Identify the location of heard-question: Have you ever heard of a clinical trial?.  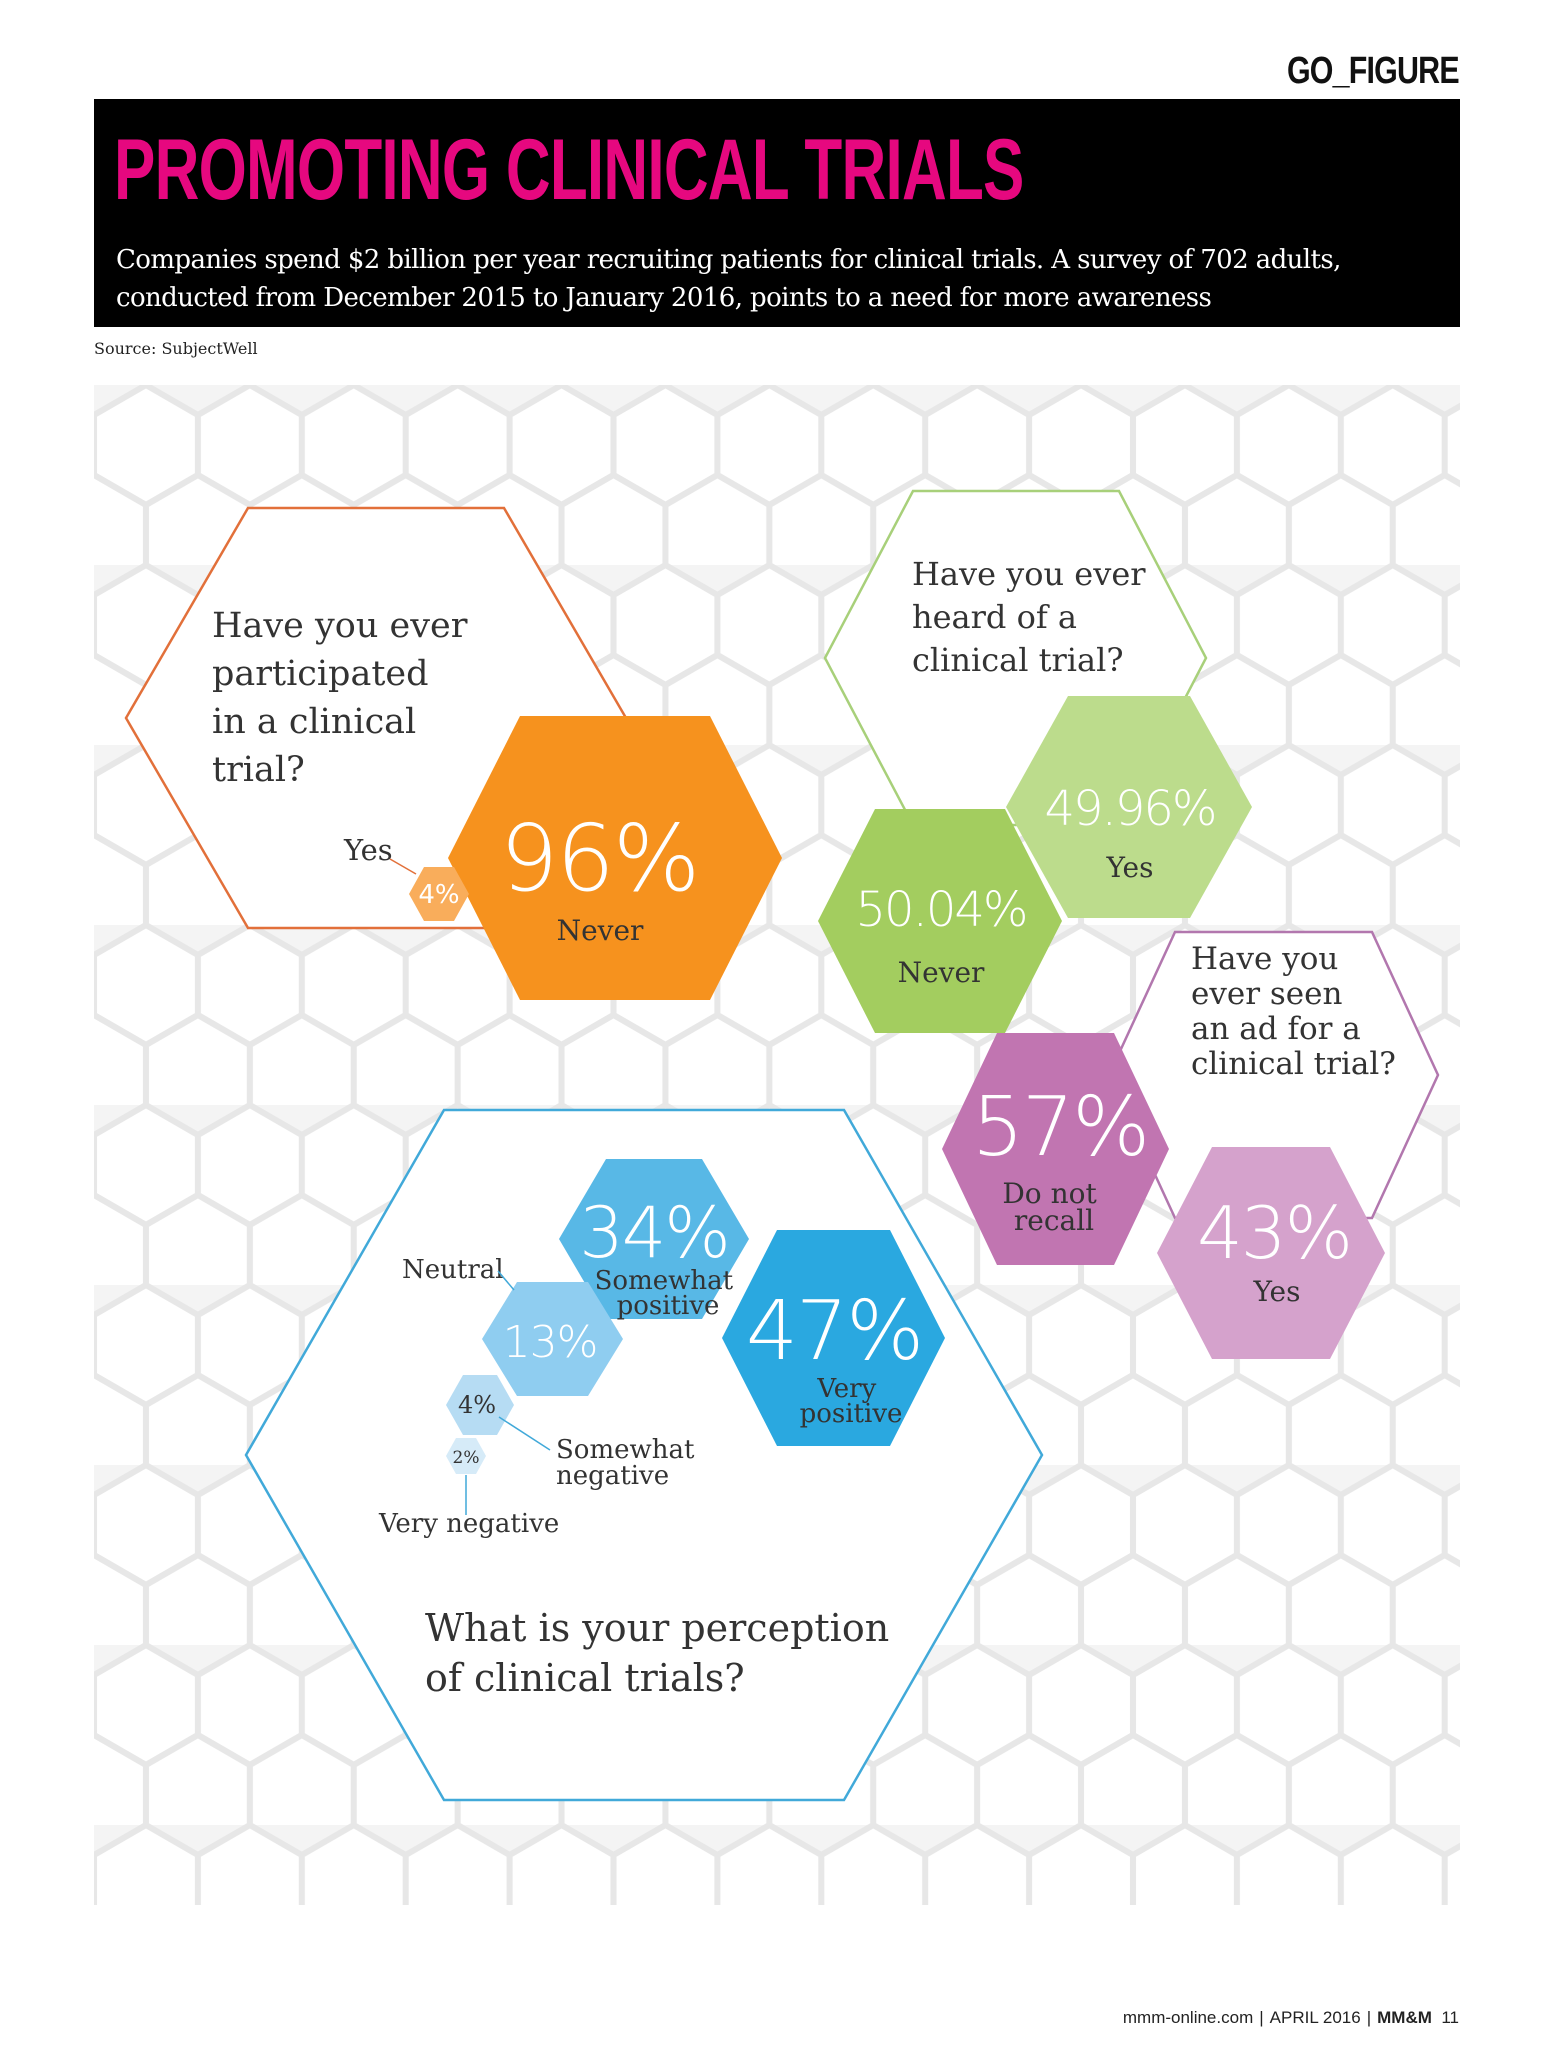
(1034, 617).